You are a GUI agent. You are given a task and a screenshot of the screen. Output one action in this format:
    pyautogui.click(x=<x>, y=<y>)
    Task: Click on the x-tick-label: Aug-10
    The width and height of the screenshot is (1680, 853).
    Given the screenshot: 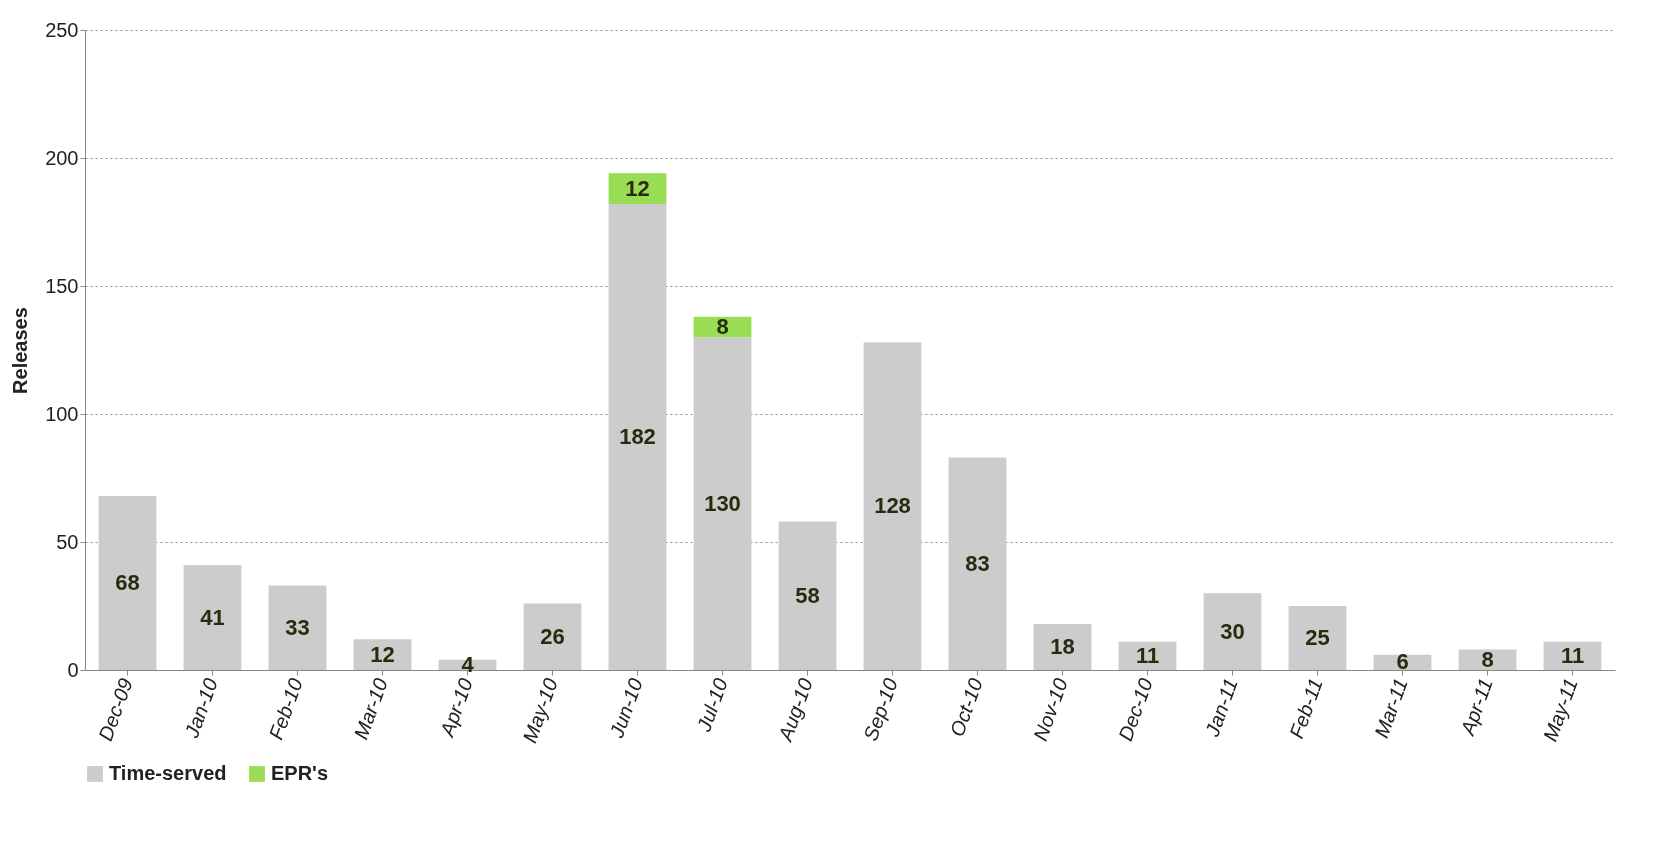 What is the action you would take?
    pyautogui.click(x=795, y=710)
    